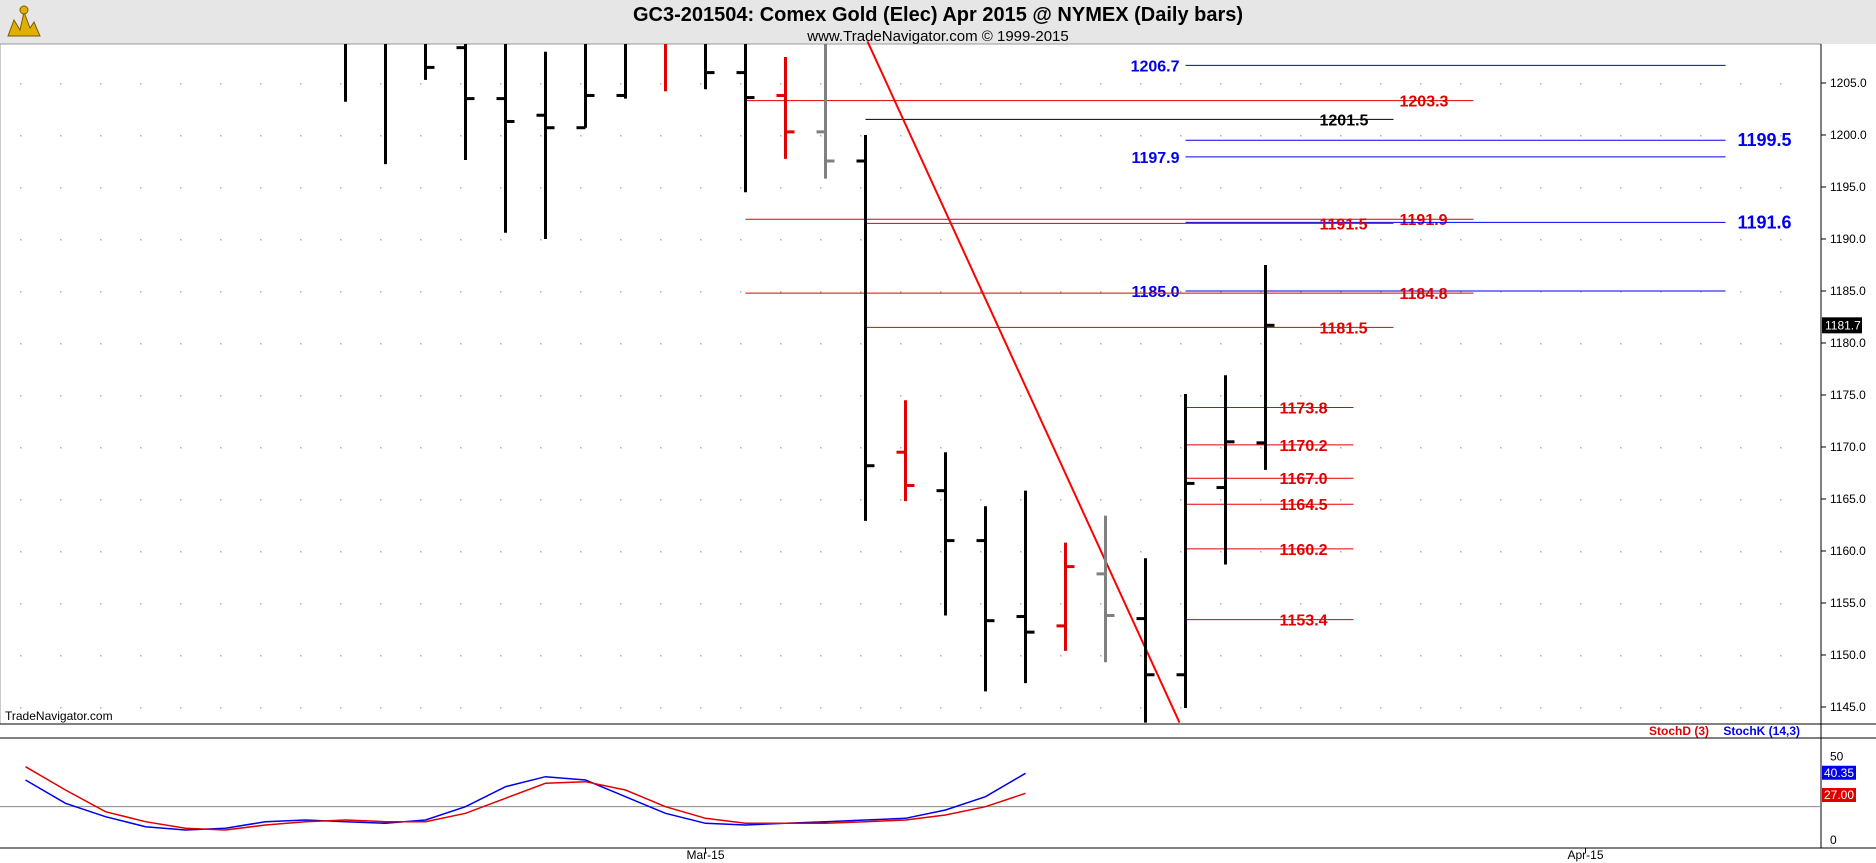 The width and height of the screenshot is (1876, 863). Describe the element at coordinates (1765, 222) in the screenshot. I see `level-label: 1191.6` at that location.